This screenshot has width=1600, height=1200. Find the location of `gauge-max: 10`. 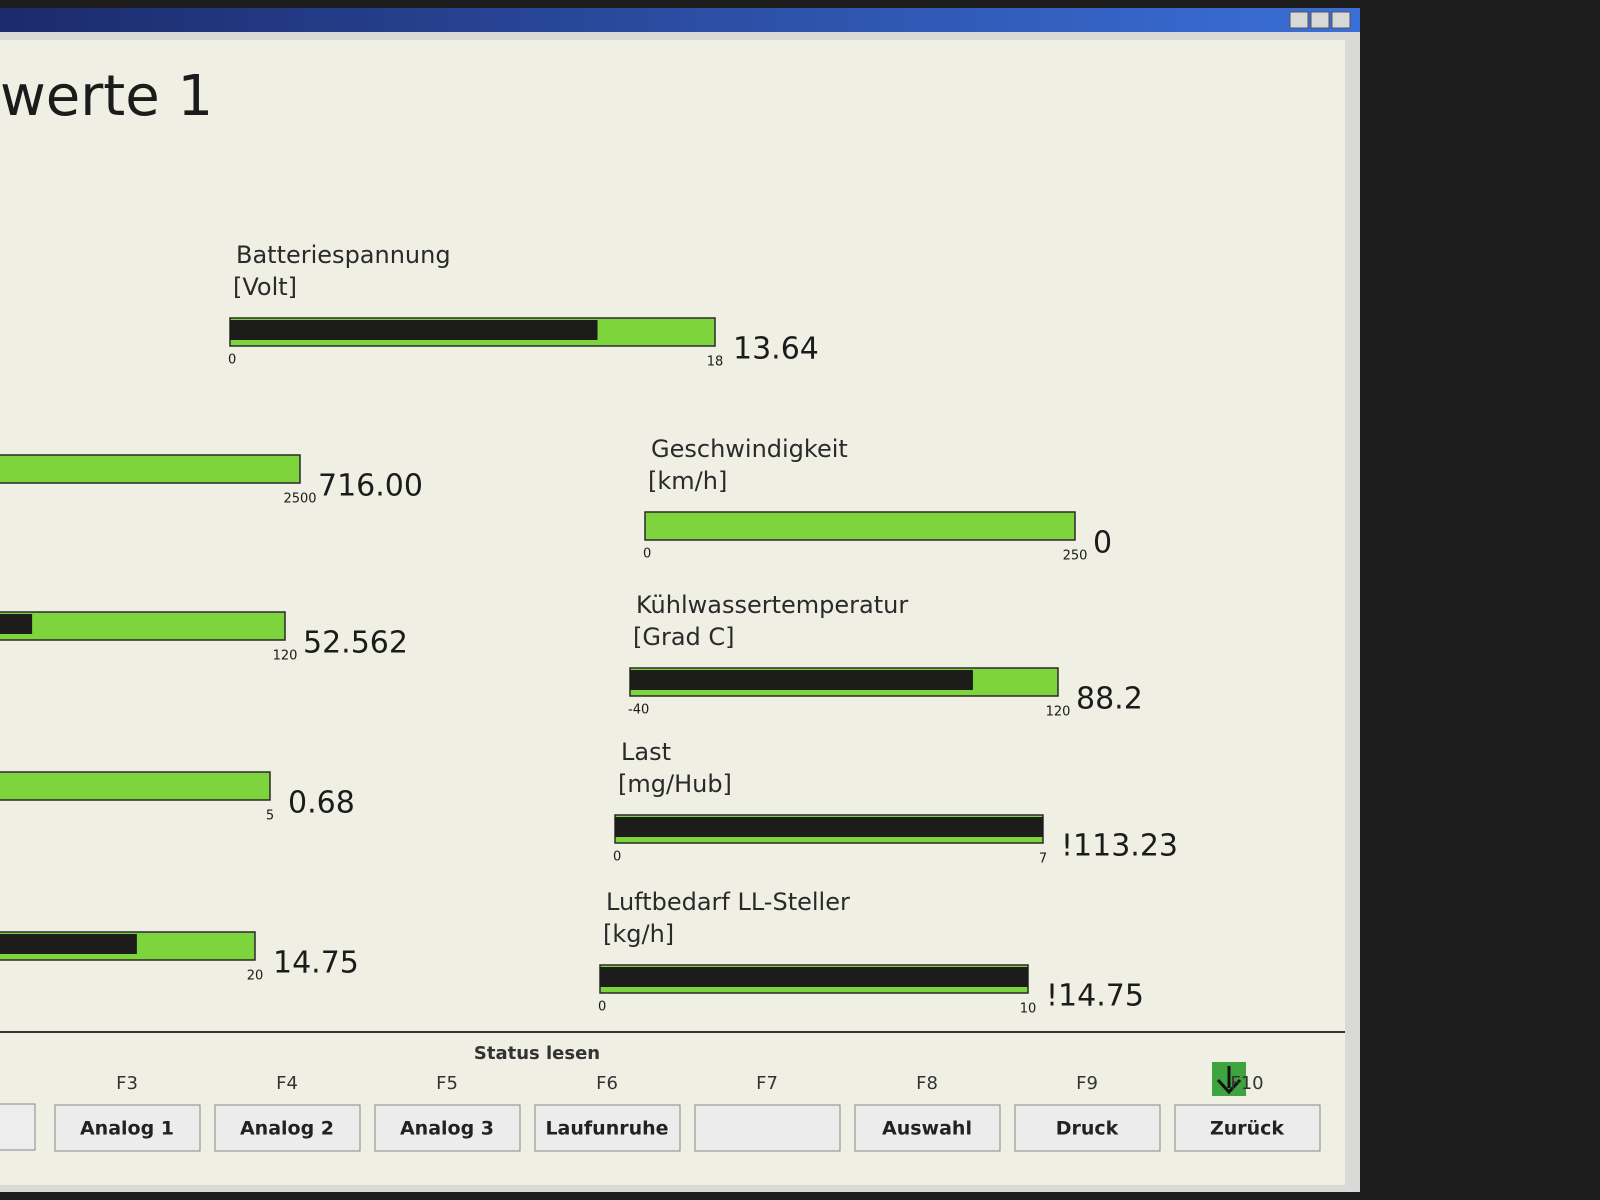

gauge-max: 10 is located at coordinates (1028, 1009).